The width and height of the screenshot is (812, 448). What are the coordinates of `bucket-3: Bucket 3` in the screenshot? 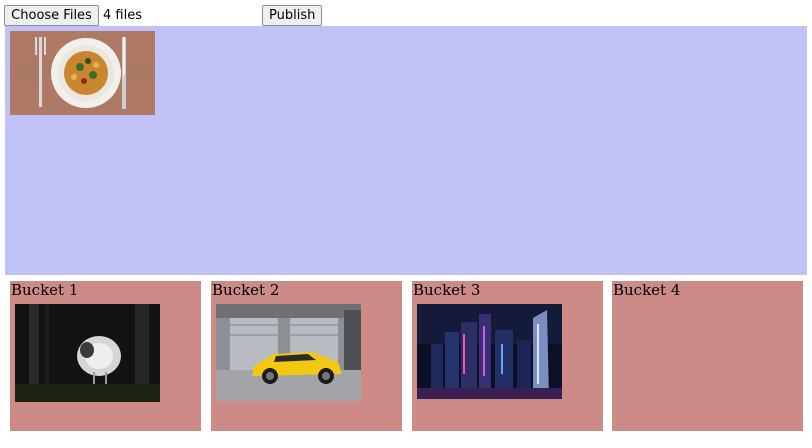 It's located at (507, 356).